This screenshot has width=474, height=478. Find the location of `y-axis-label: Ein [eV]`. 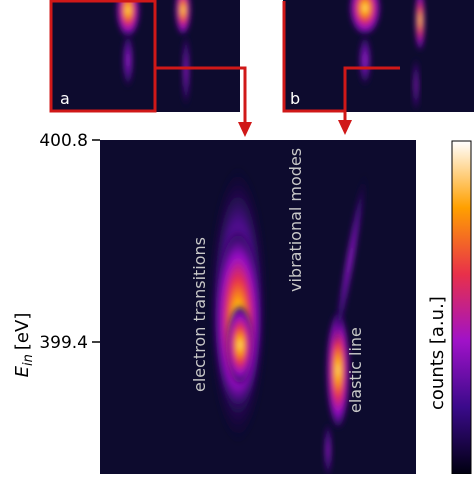

y-axis-label: Ein [eV] is located at coordinates (24, 345).